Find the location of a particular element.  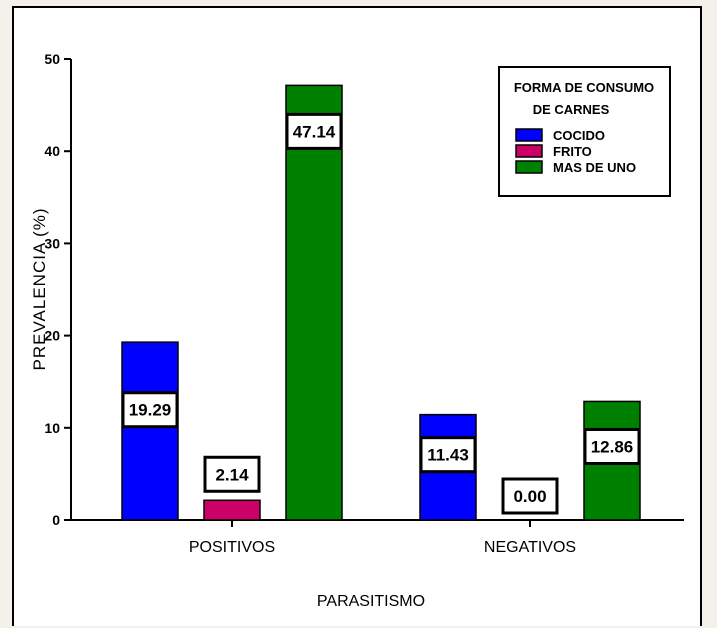

data-label: 2.14 is located at coordinates (232, 474).